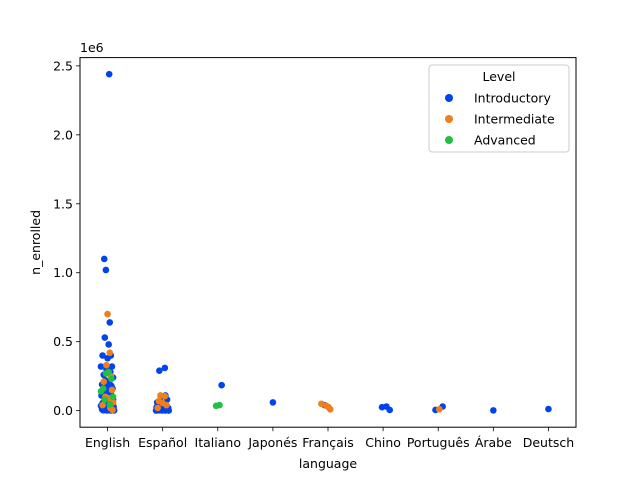 The height and width of the screenshot is (480, 640). I want to click on y-tick-label: 1.5, so click(63, 203).